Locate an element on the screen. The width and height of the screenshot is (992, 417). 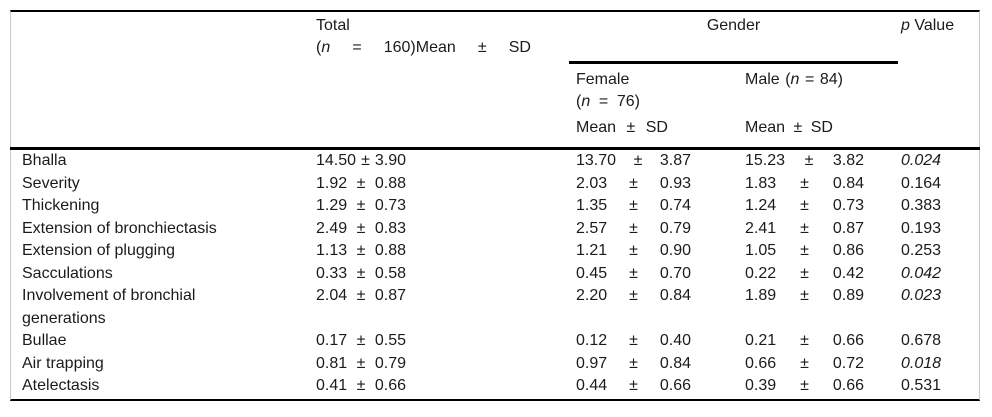
row-label-cell: Bullae is located at coordinates (169, 341).